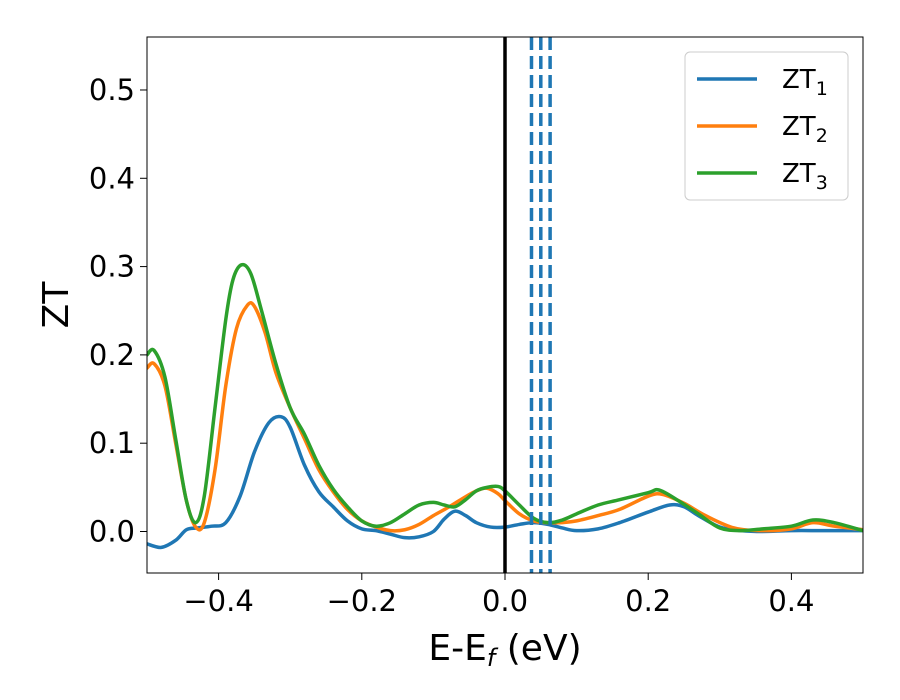  I want to click on x-tick-label: 0.2, so click(648, 601).